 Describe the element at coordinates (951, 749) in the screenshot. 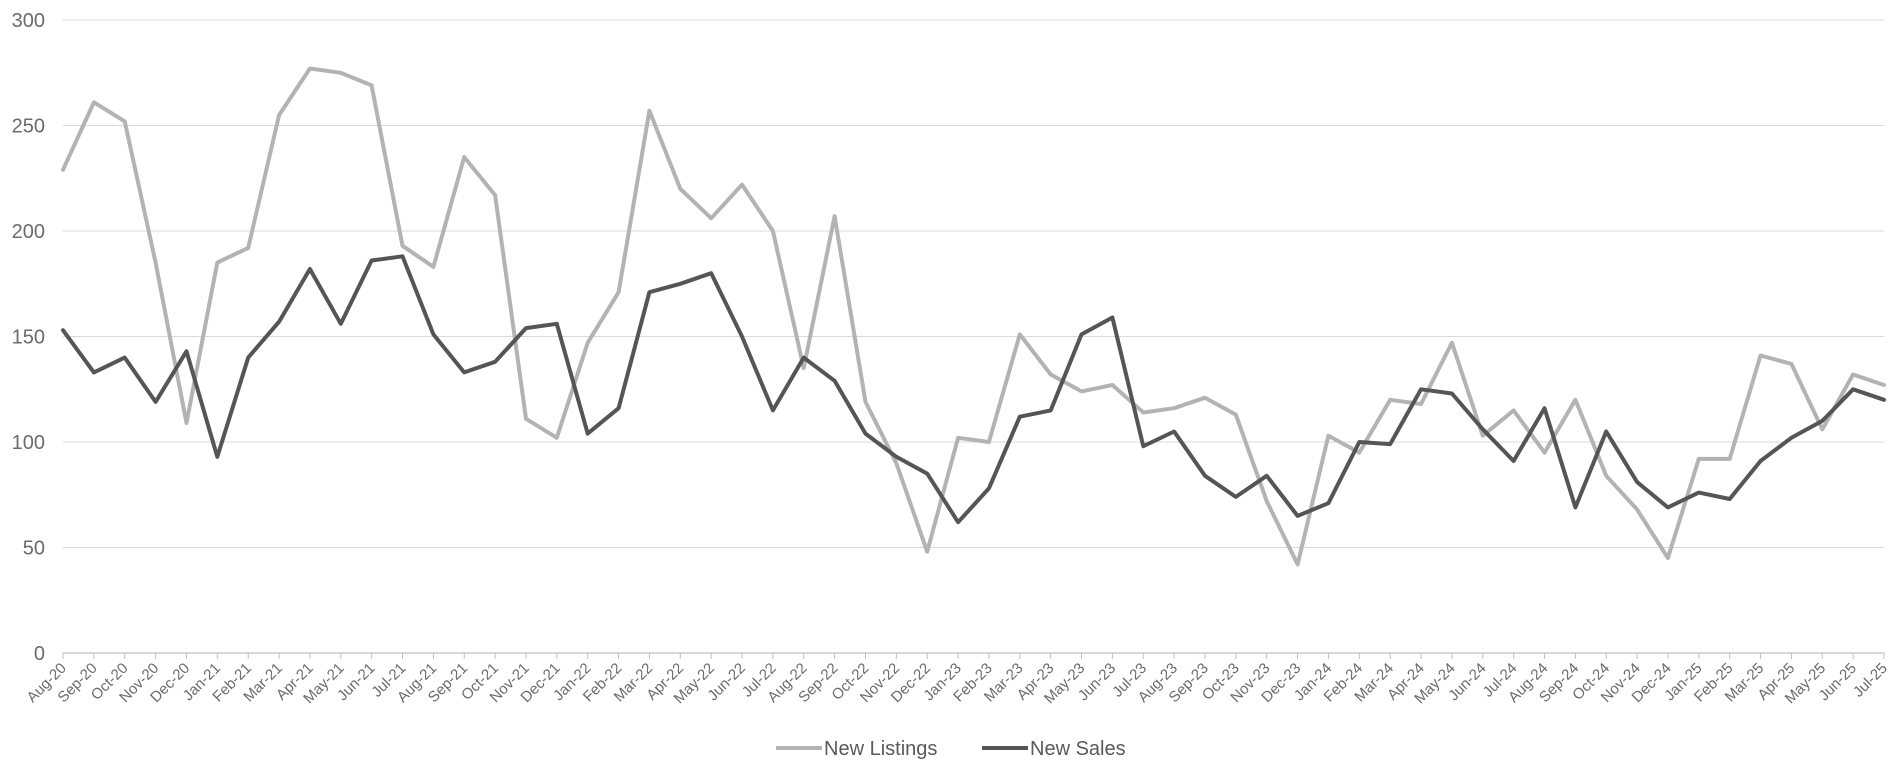

I see `legend: New Listings New Sales` at that location.